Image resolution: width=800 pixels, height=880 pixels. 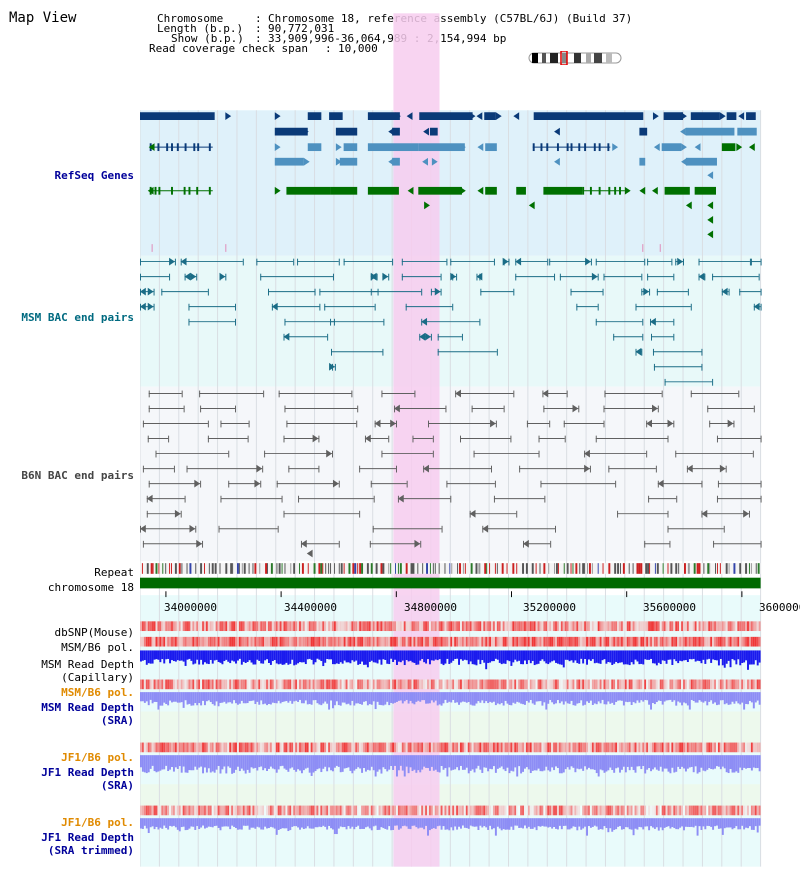 I want to click on chromosome-bar, so click(x=450, y=583).